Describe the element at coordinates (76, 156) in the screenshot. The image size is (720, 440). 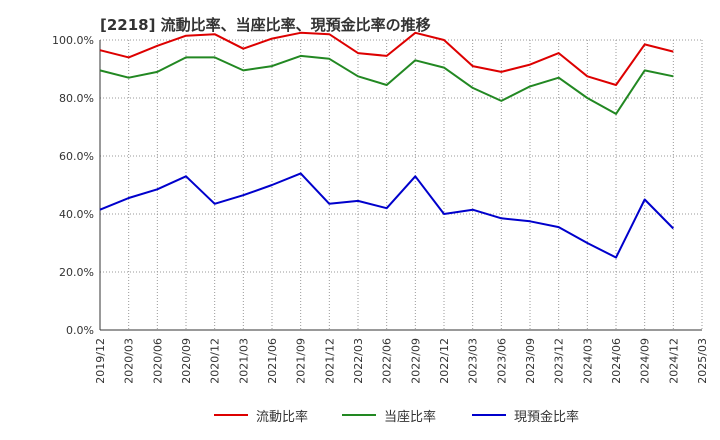
I see `y-tick-label: 60.0%` at that location.